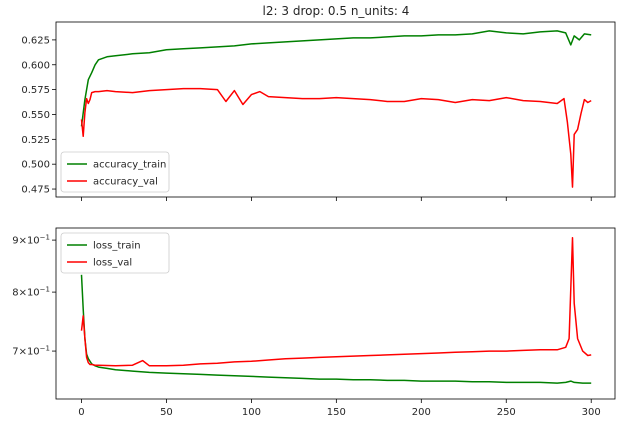 This screenshot has height=427, width=624. I want to click on y-tick-label: 7×10⁻¹, so click(31, 351).